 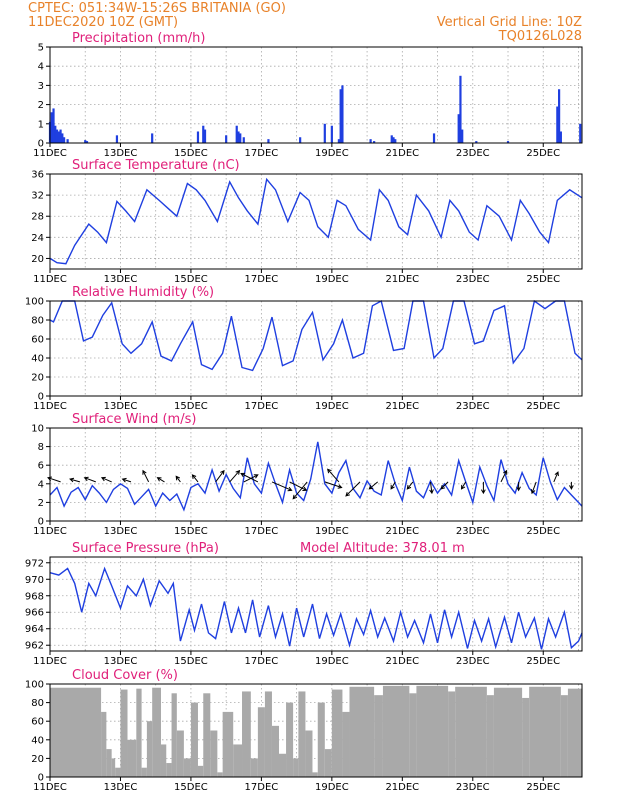 I want to click on panel-title: Cloud Cover (%), so click(x=125, y=675).